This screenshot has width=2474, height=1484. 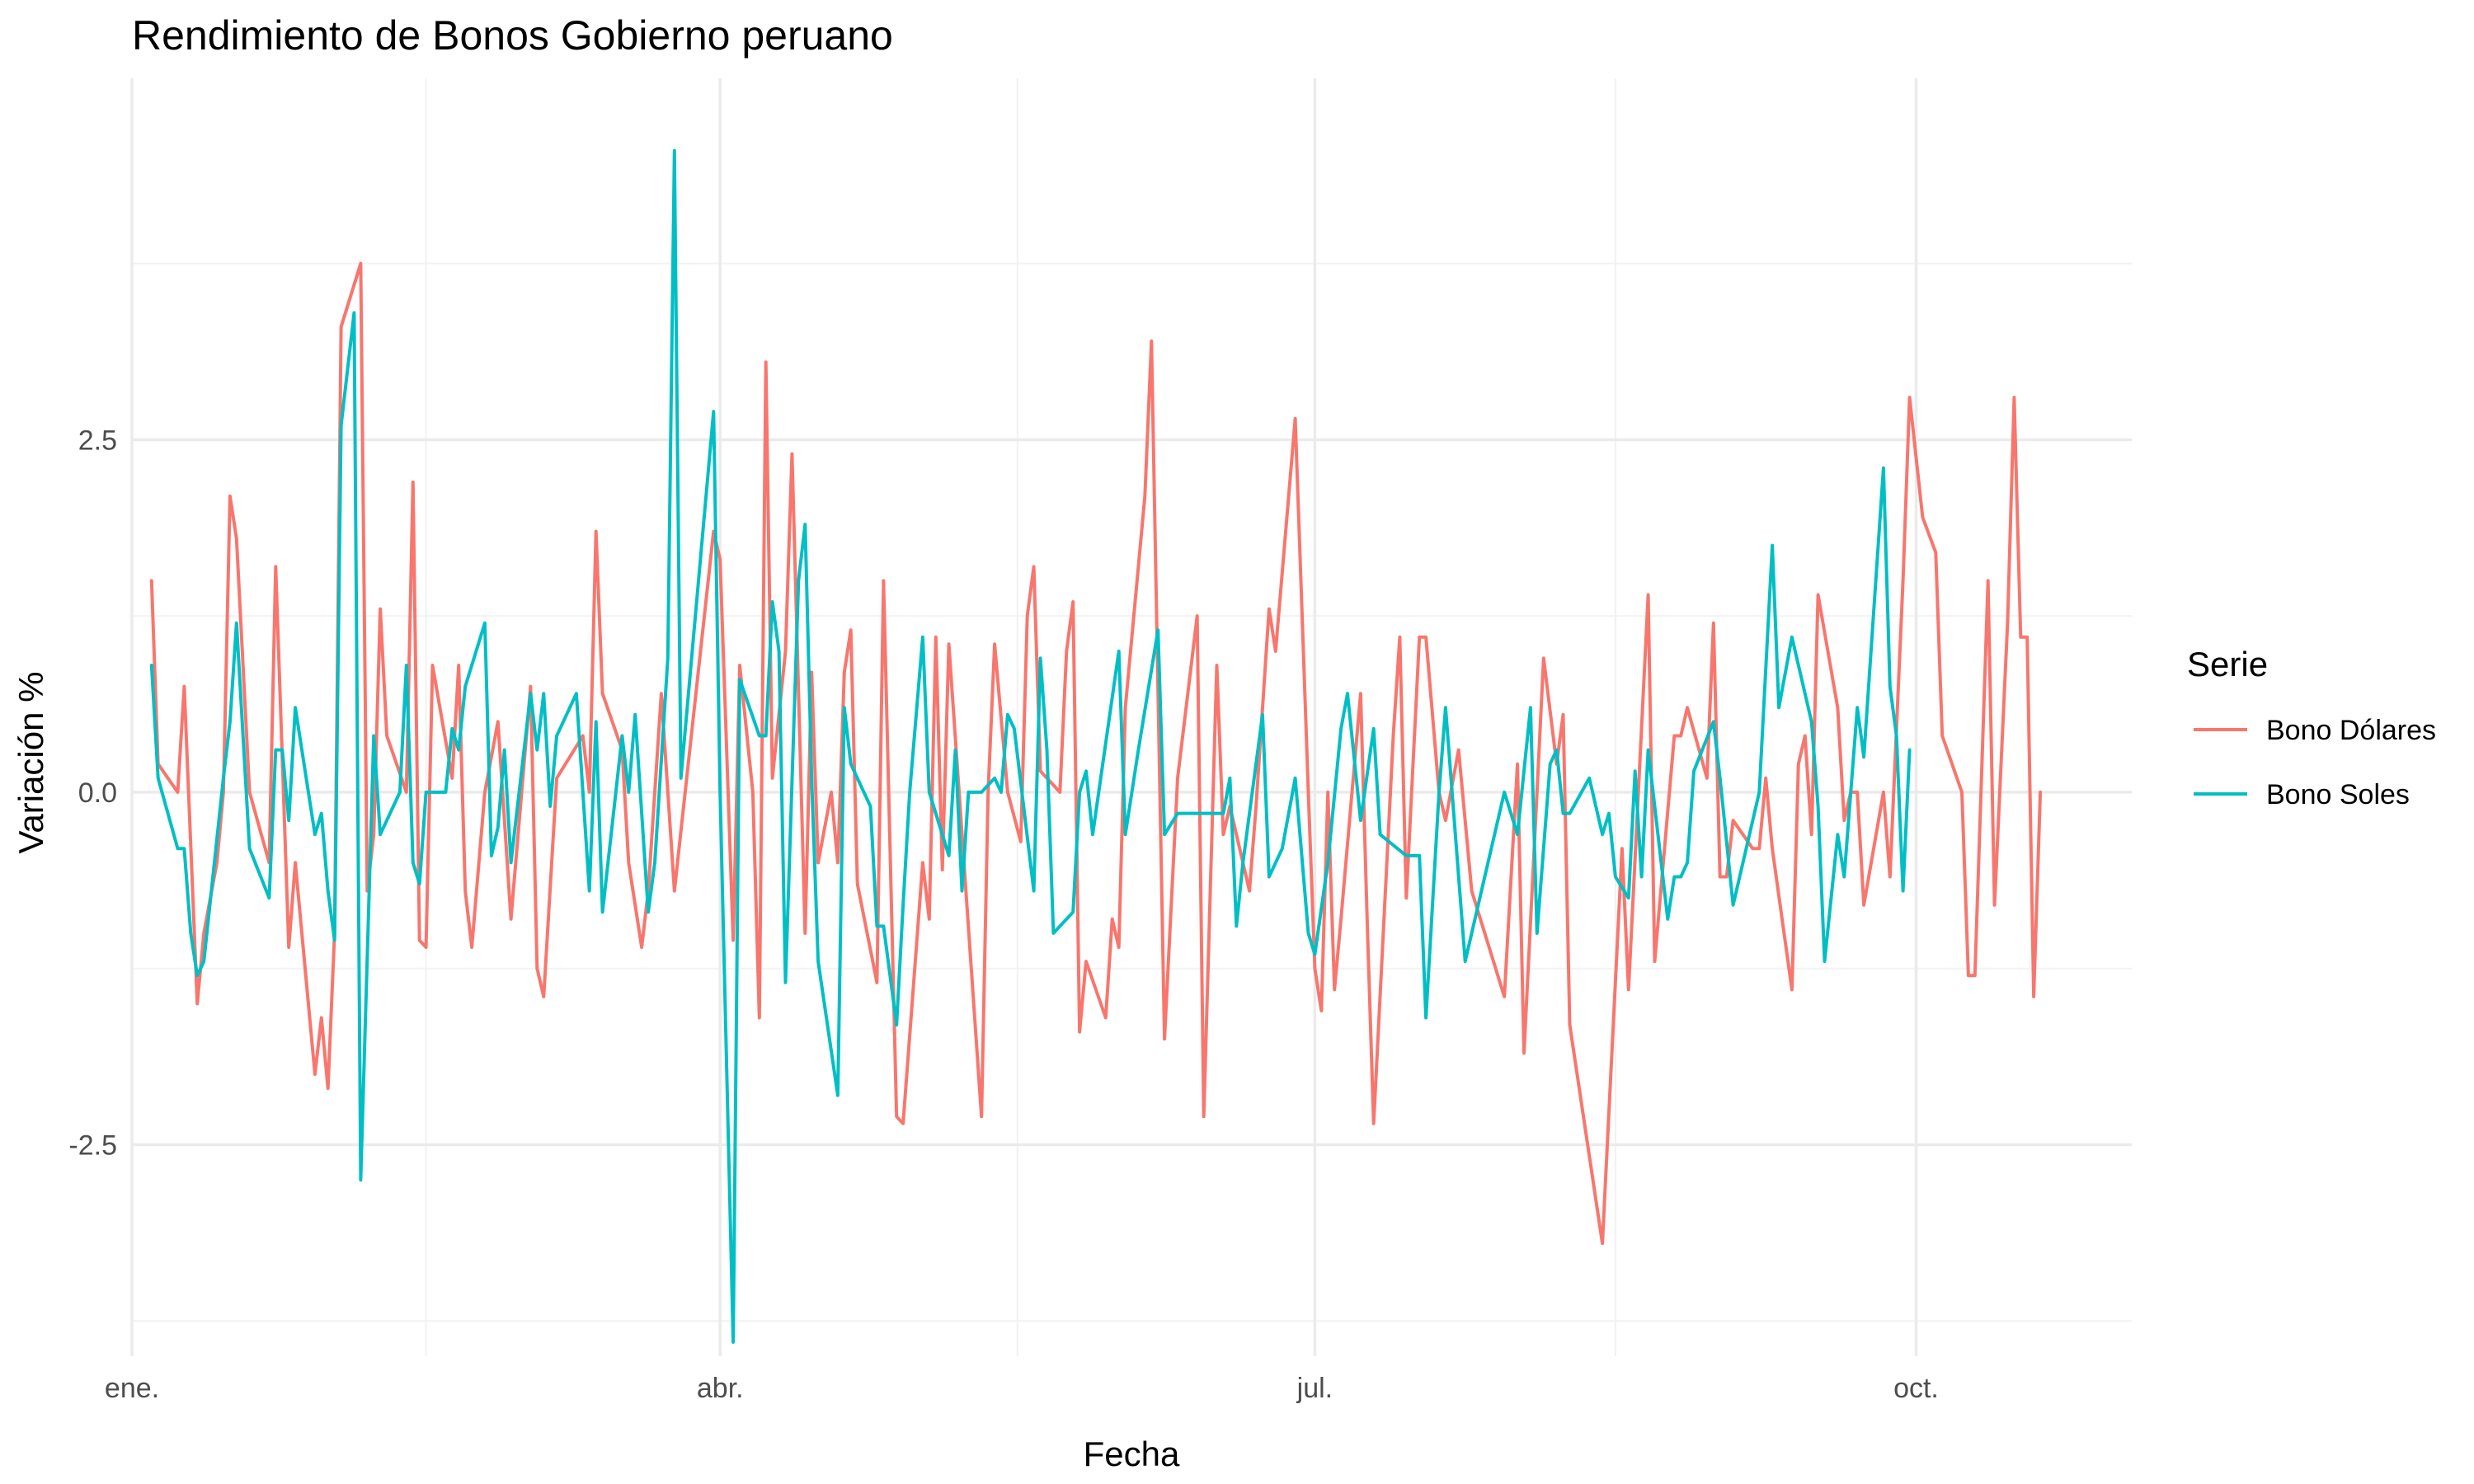 What do you see at coordinates (92, 1145) in the screenshot?
I see `y-tick-label: -2.5` at bounding box center [92, 1145].